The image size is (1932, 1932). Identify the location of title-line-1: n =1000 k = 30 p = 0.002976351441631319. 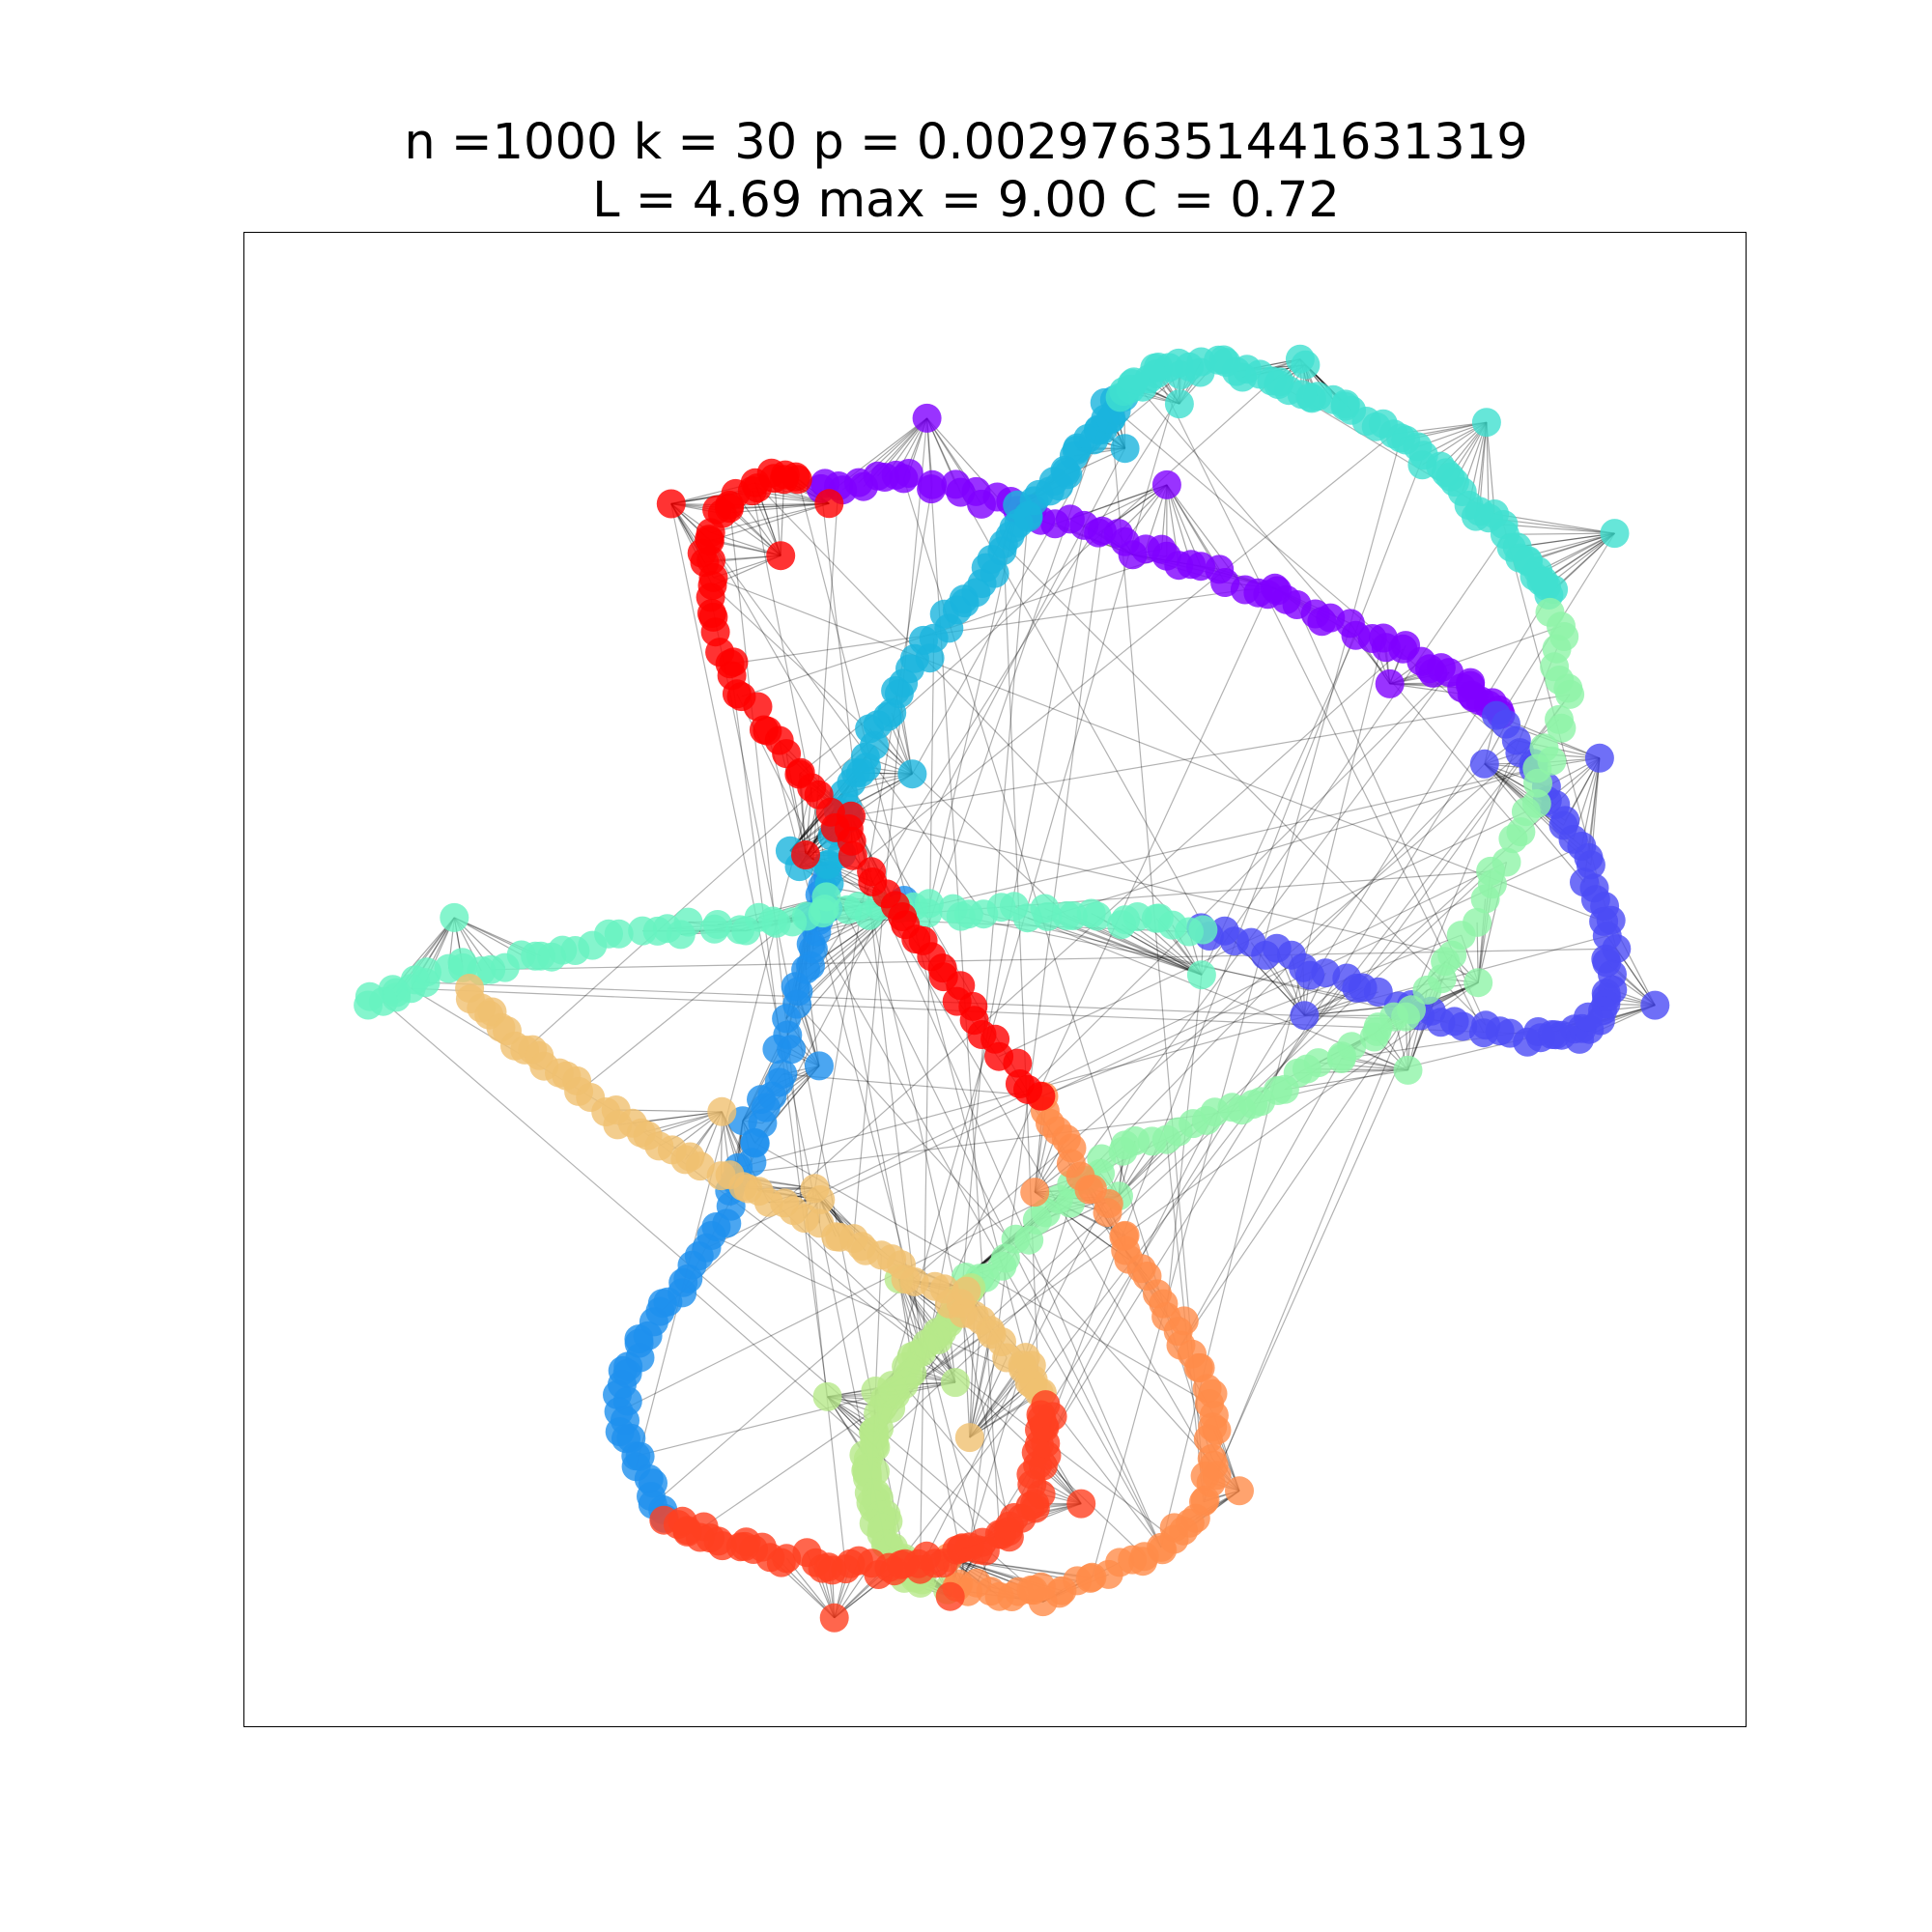
(966, 142).